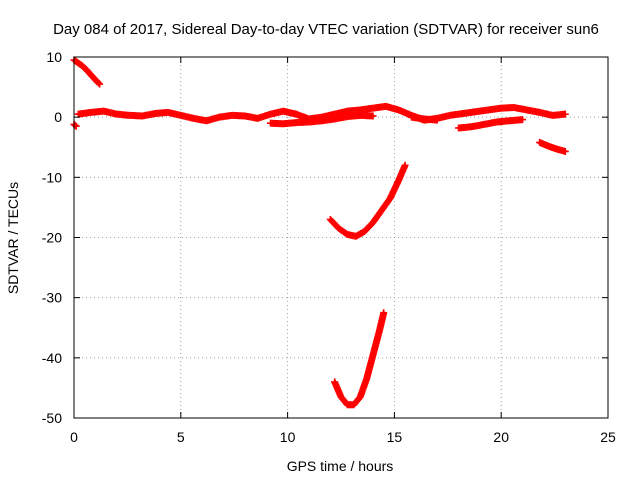 Image resolution: width=640 pixels, height=480 pixels. What do you see at coordinates (501, 437) in the screenshot?
I see `x-tick-label: 20` at bounding box center [501, 437].